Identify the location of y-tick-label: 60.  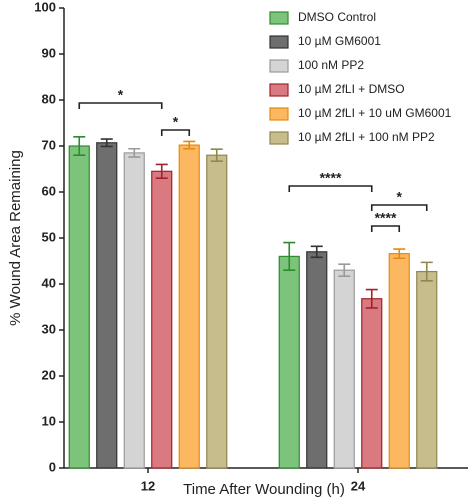
(49, 190).